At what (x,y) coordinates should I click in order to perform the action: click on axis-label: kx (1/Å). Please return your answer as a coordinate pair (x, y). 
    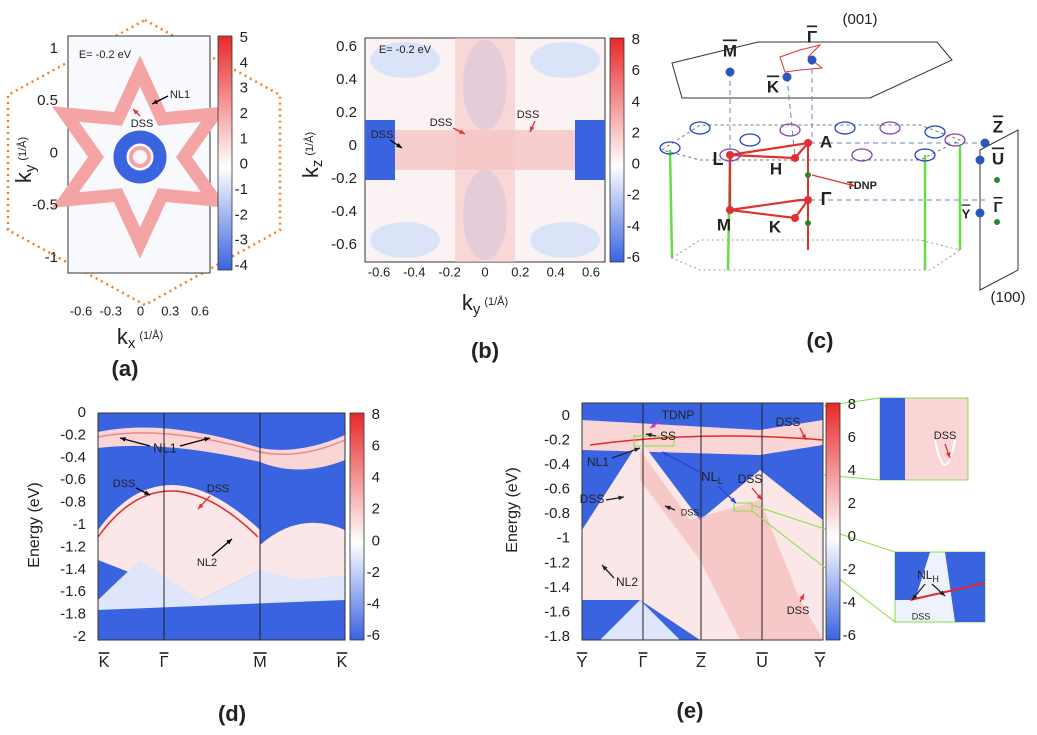
    Looking at the image, I should click on (140, 338).